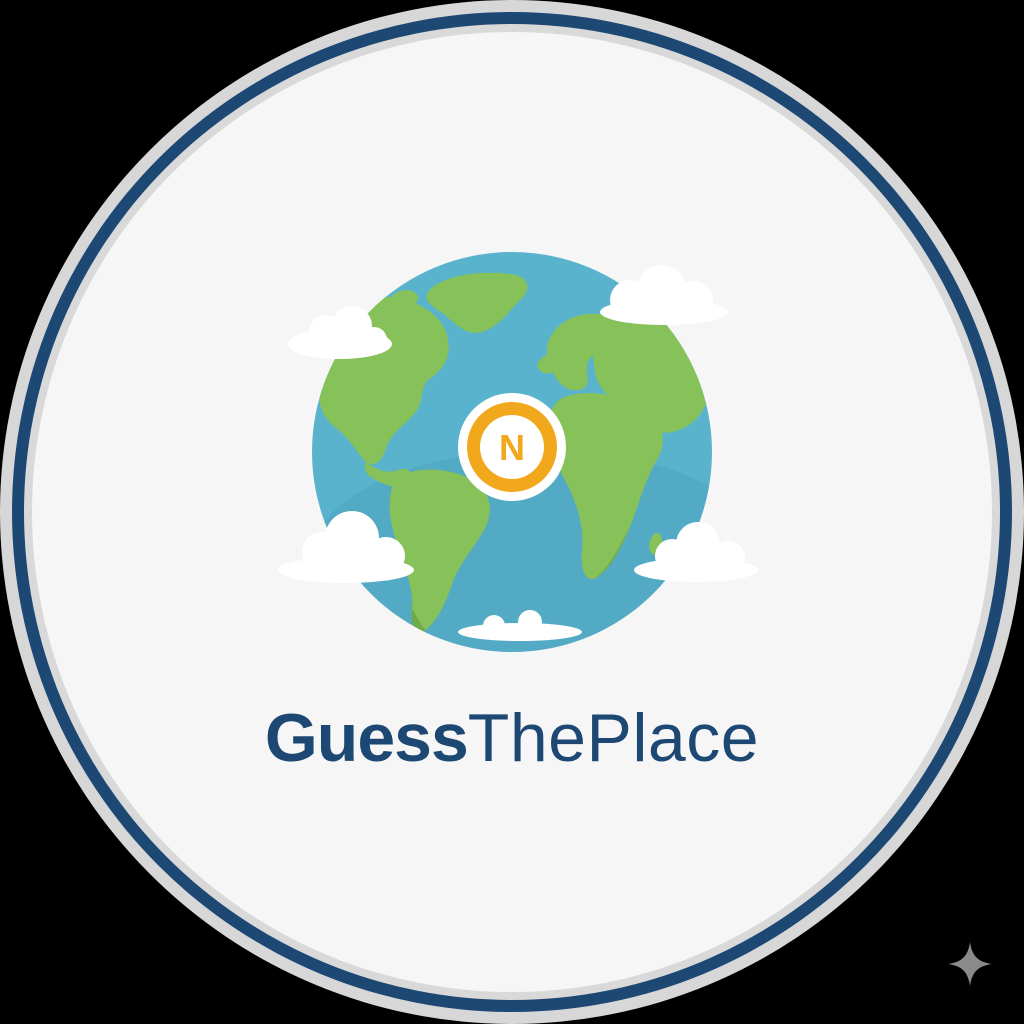 The width and height of the screenshot is (1024, 1024). I want to click on title-bold-part: Guess, so click(366, 738).